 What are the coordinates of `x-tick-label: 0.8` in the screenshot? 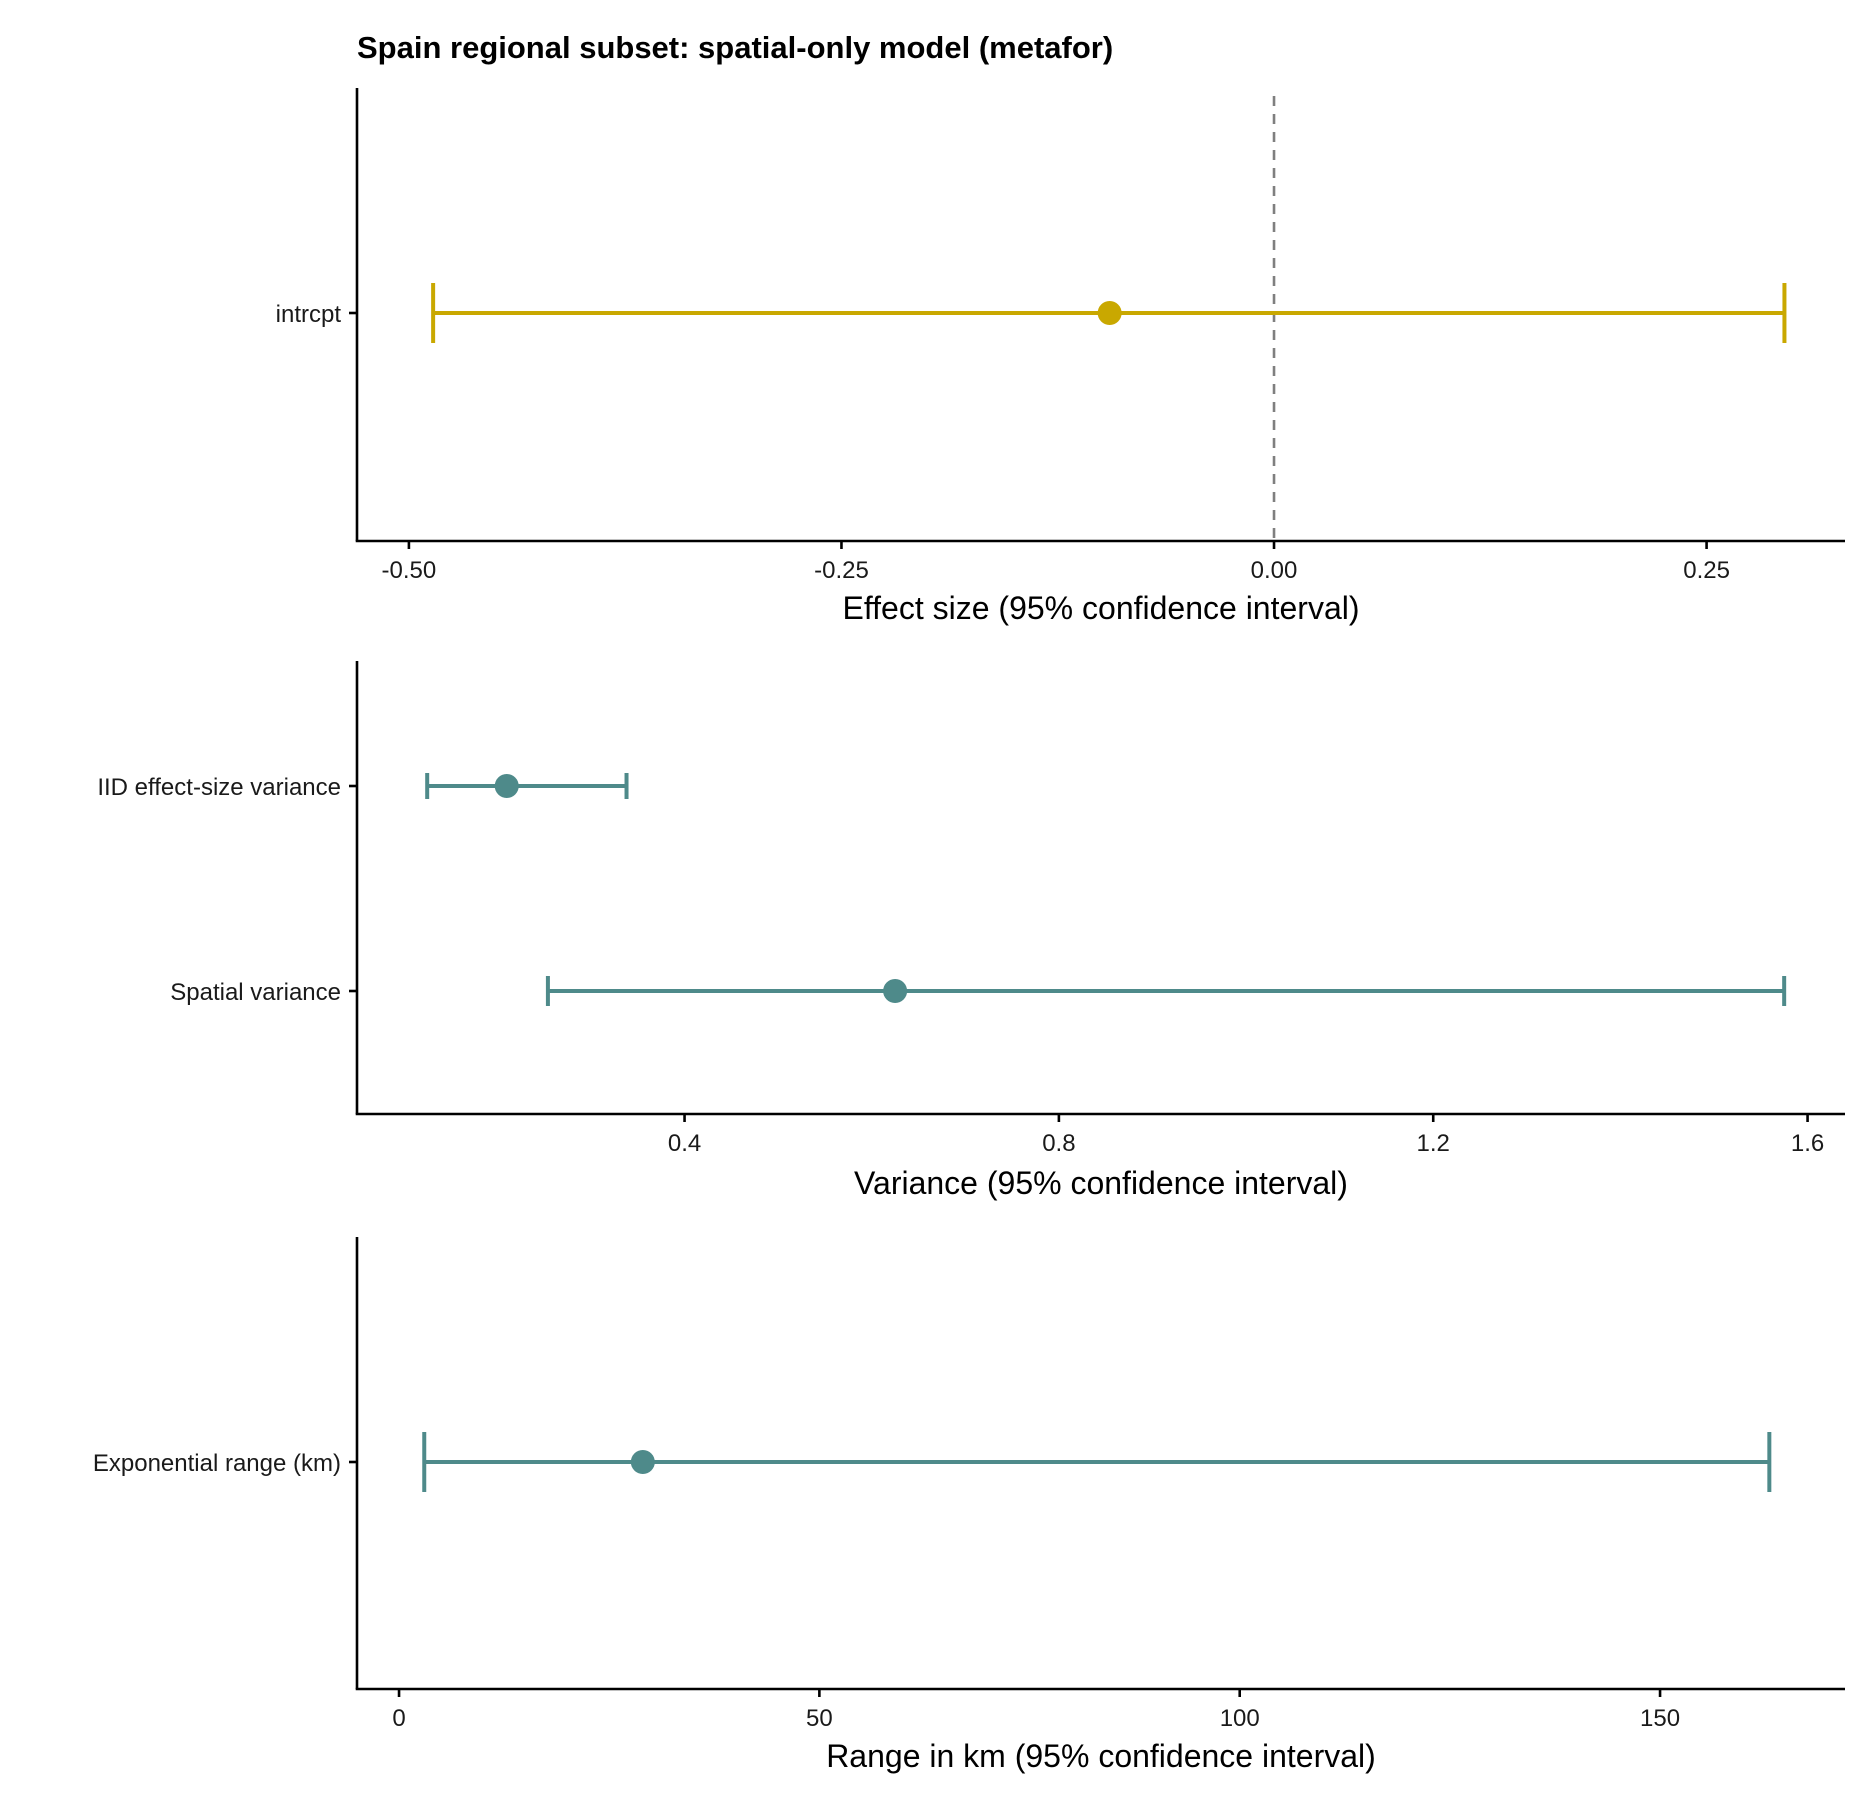 It's located at (1058, 1143).